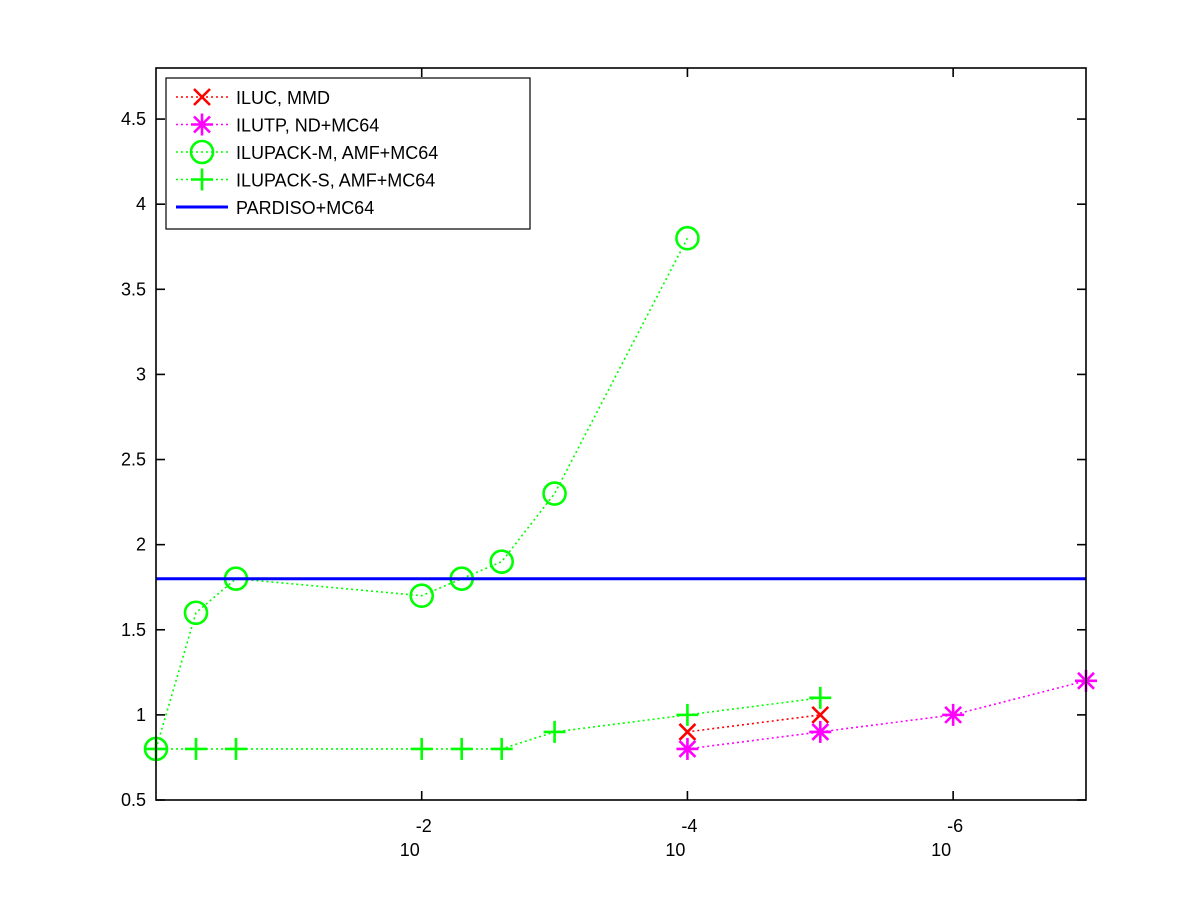  Describe the element at coordinates (307, 126) in the screenshot. I see `legend-label: ILUTP, ND+MC64` at that location.